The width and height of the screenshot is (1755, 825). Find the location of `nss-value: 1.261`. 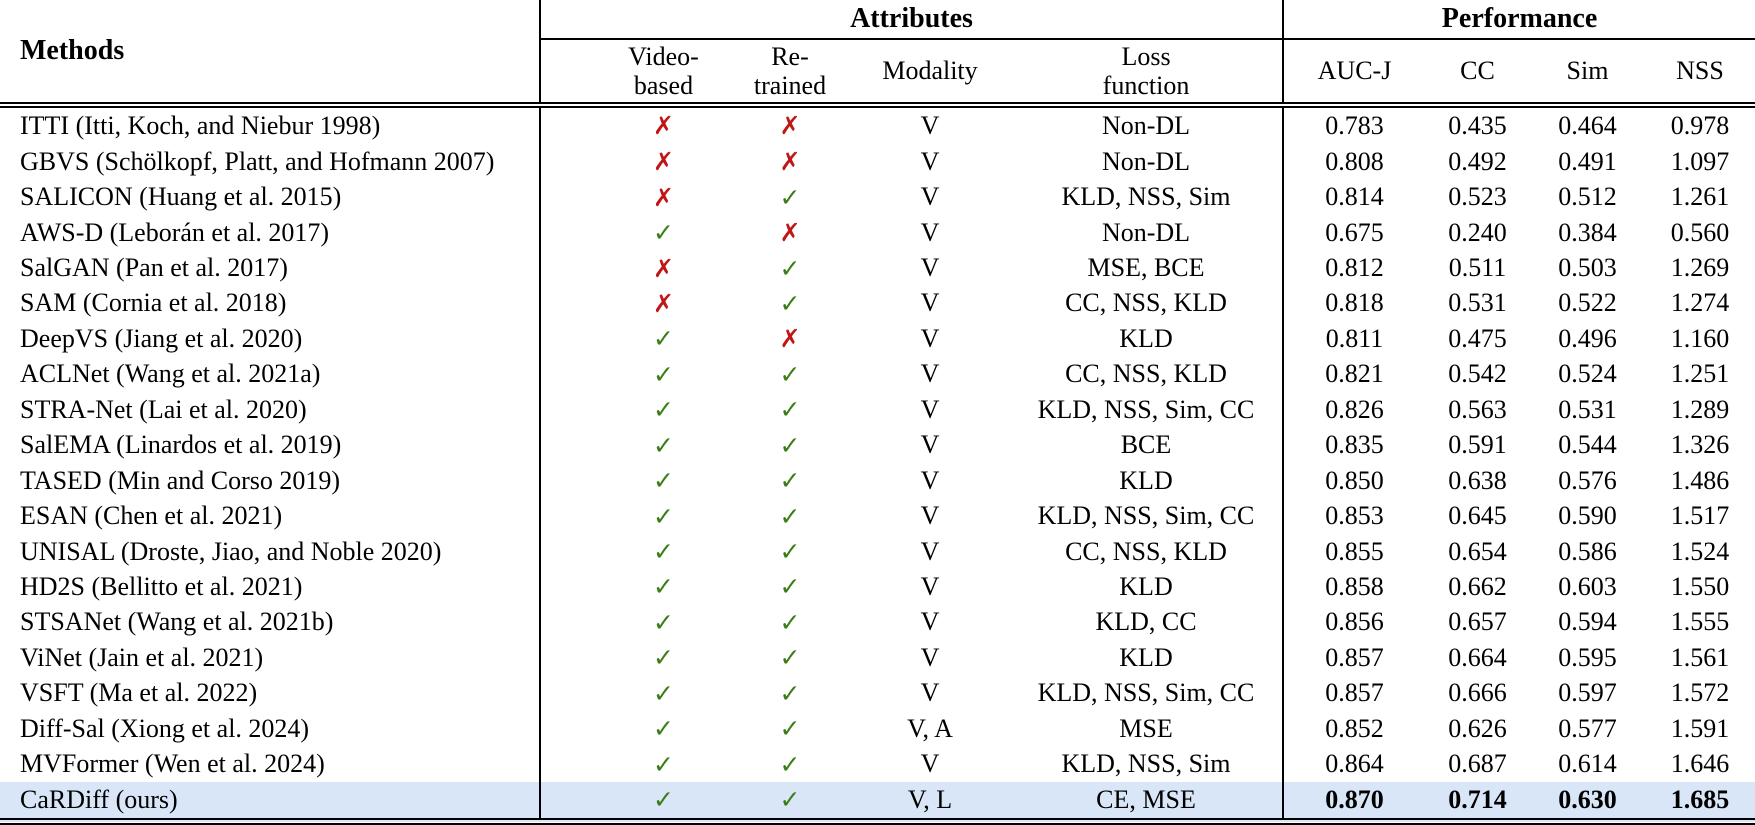

nss-value: 1.261 is located at coordinates (1700, 197).